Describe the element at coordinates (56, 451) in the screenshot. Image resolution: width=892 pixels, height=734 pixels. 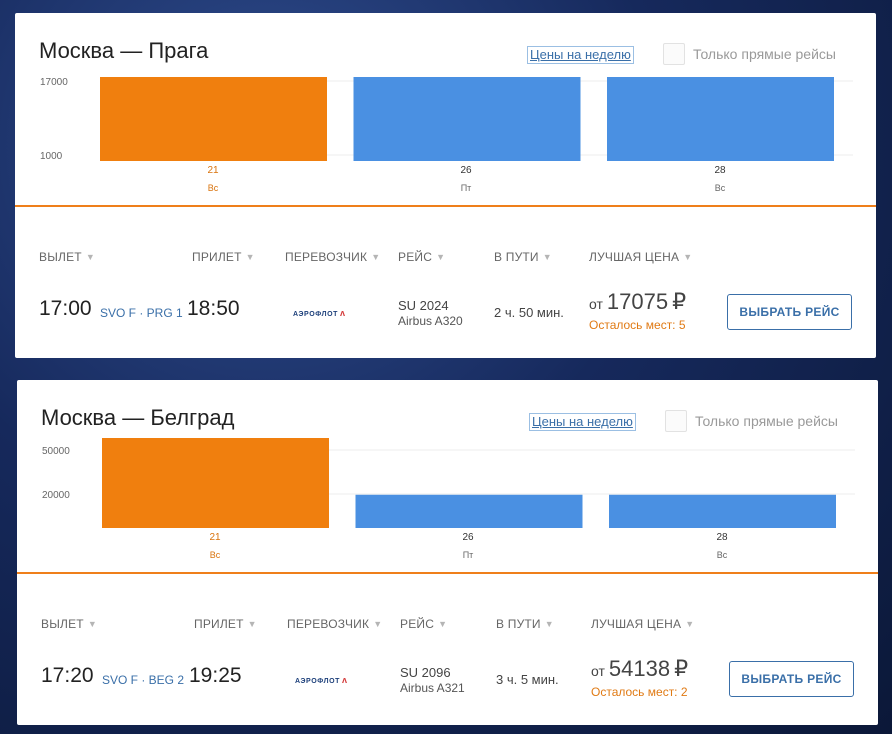
I see `y-tick-label: 50000` at that location.